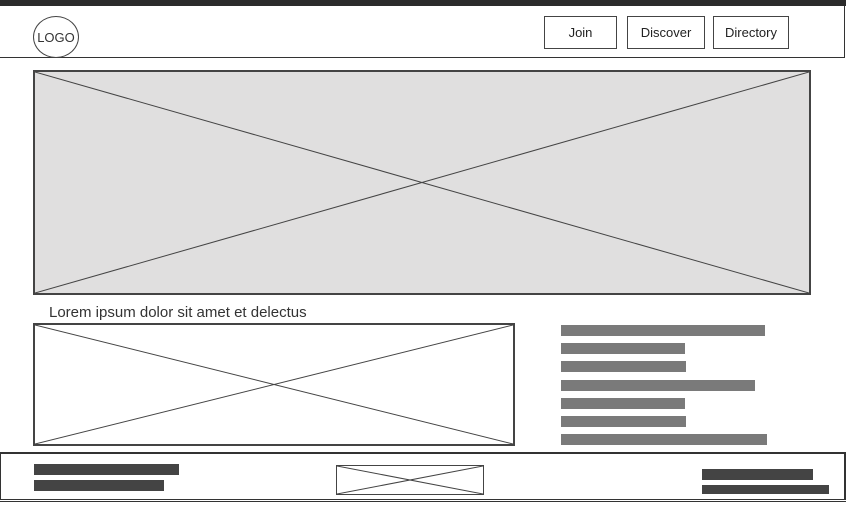 The image size is (846, 505). What do you see at coordinates (423, 3) in the screenshot?
I see `top-bar` at bounding box center [423, 3].